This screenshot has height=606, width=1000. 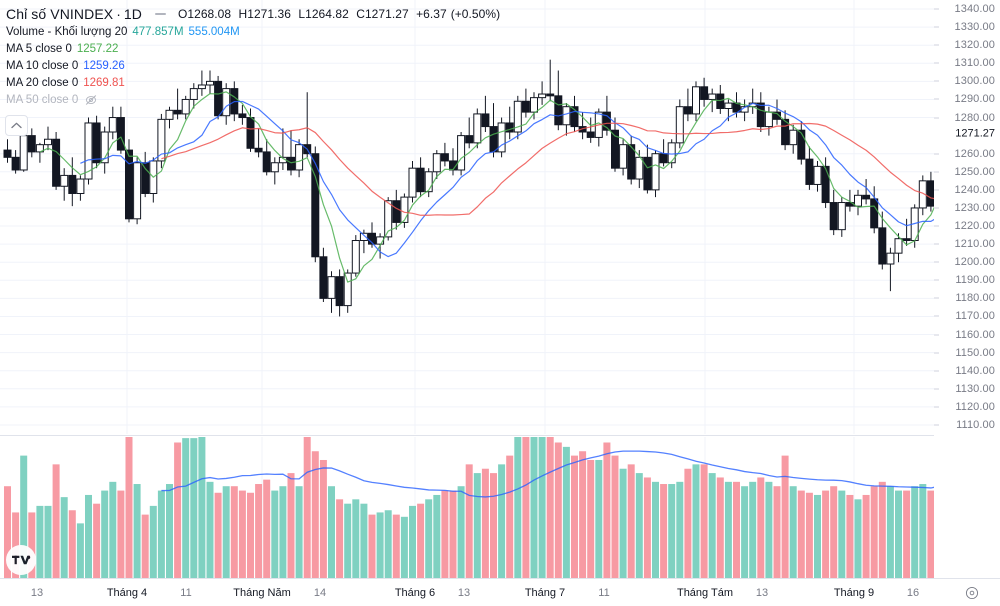 I want to click on price-axis-label: 1130.00, so click(x=975, y=388).